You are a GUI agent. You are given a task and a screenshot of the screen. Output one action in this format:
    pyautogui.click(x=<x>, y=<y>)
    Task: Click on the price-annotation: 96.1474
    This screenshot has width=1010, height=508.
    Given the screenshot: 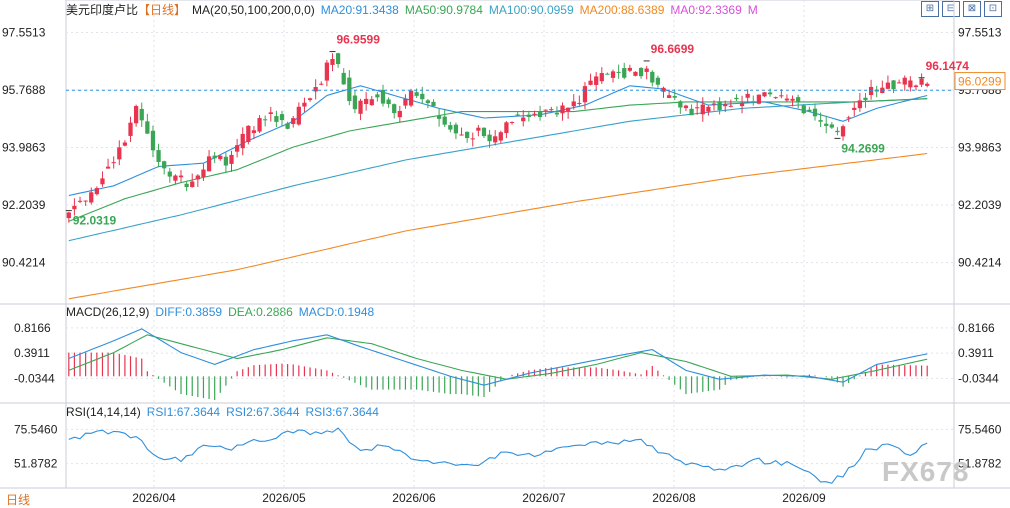 What is the action you would take?
    pyautogui.click(x=948, y=66)
    